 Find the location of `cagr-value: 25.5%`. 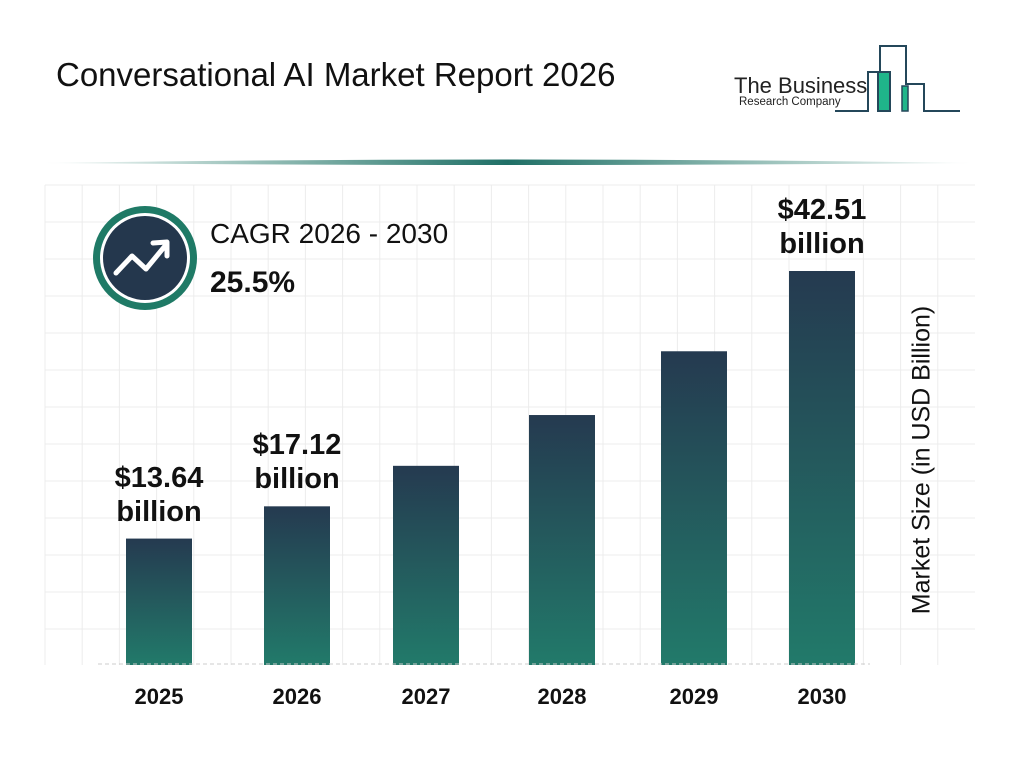

cagr-value: 25.5% is located at coordinates (253, 282).